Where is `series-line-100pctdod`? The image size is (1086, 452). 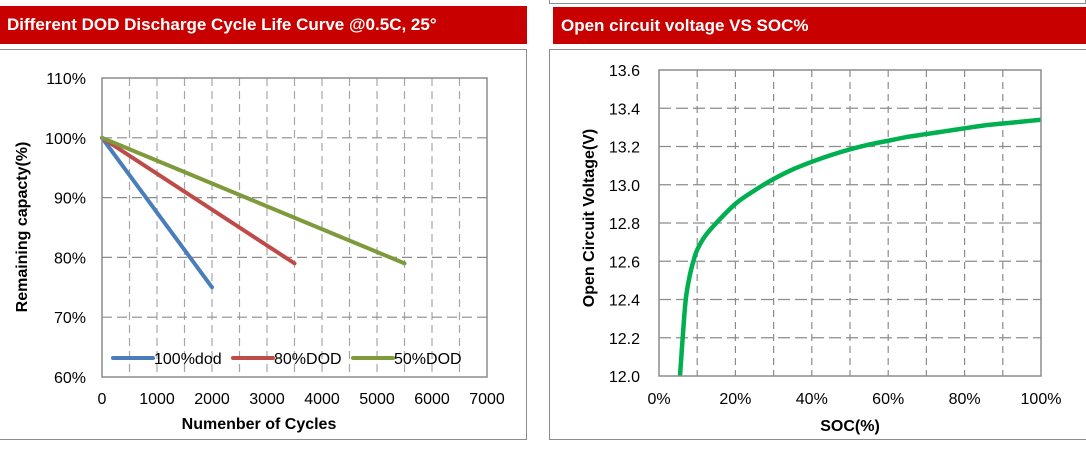
series-line-100pctdod is located at coordinates (157, 212).